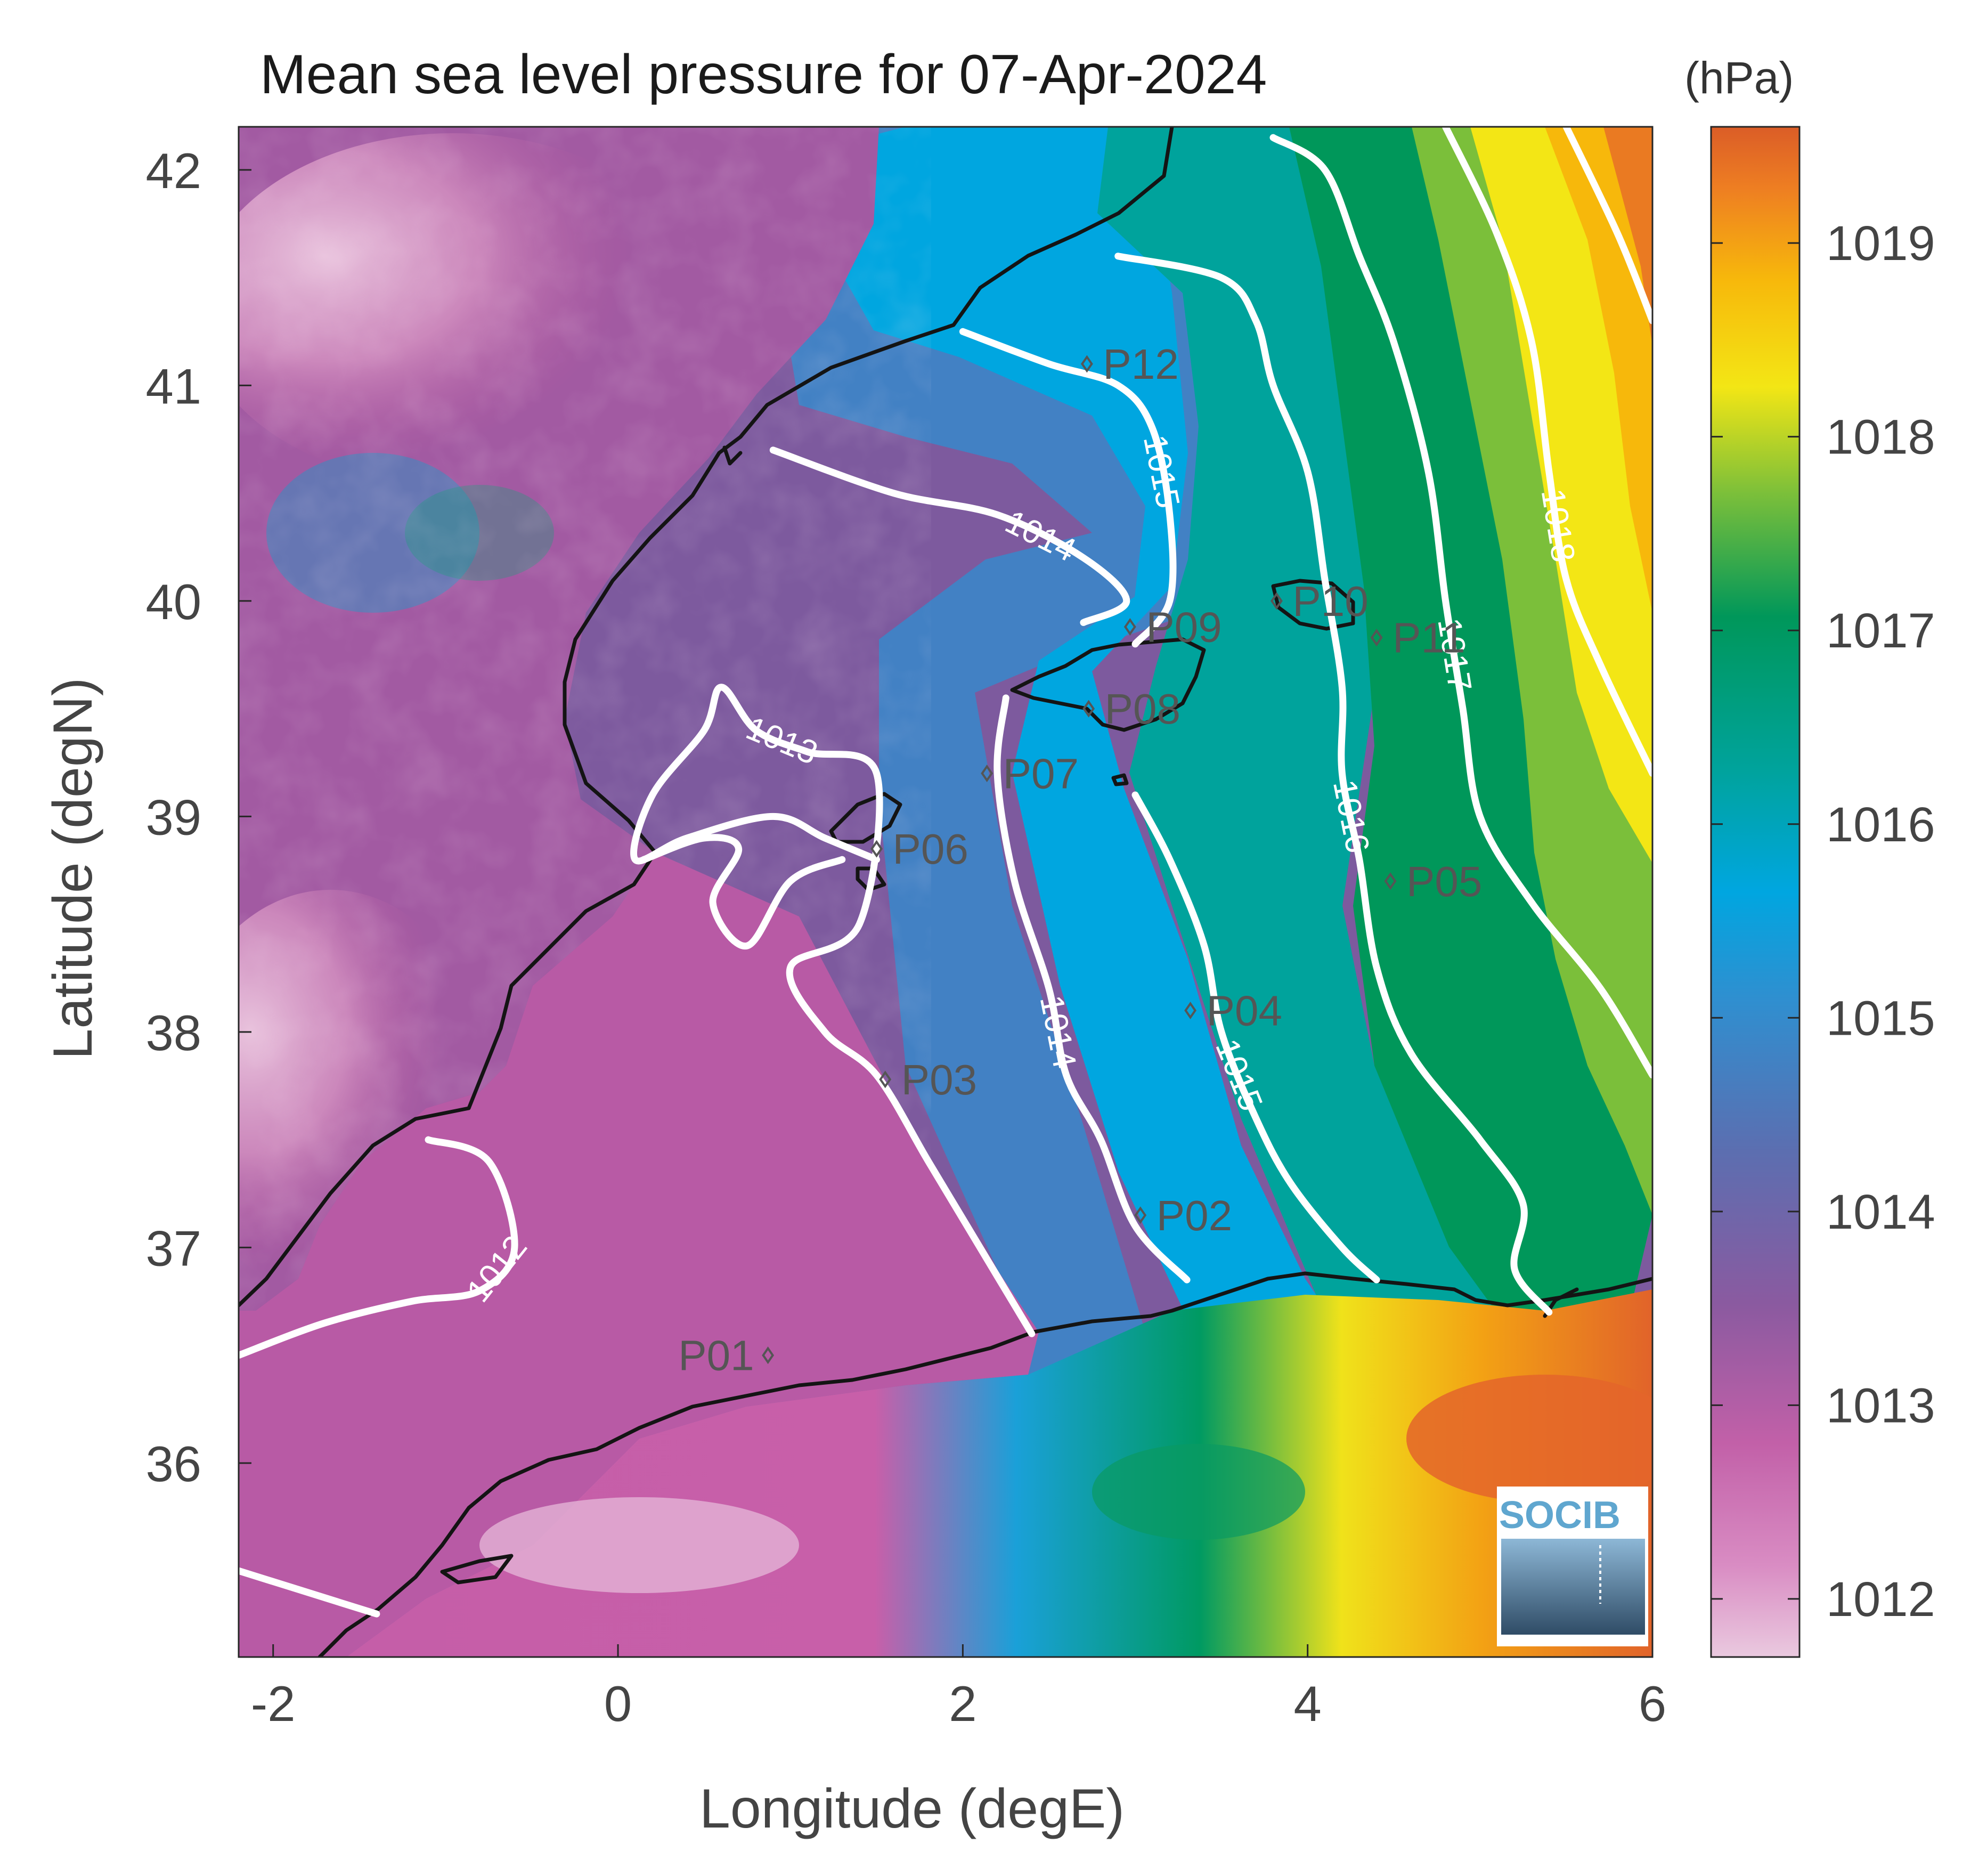 The height and width of the screenshot is (1876, 1987). I want to click on colorbar-ticks: 1012 1013 1014 1015 1016 1017 1018 1019, so click(1823, 922).